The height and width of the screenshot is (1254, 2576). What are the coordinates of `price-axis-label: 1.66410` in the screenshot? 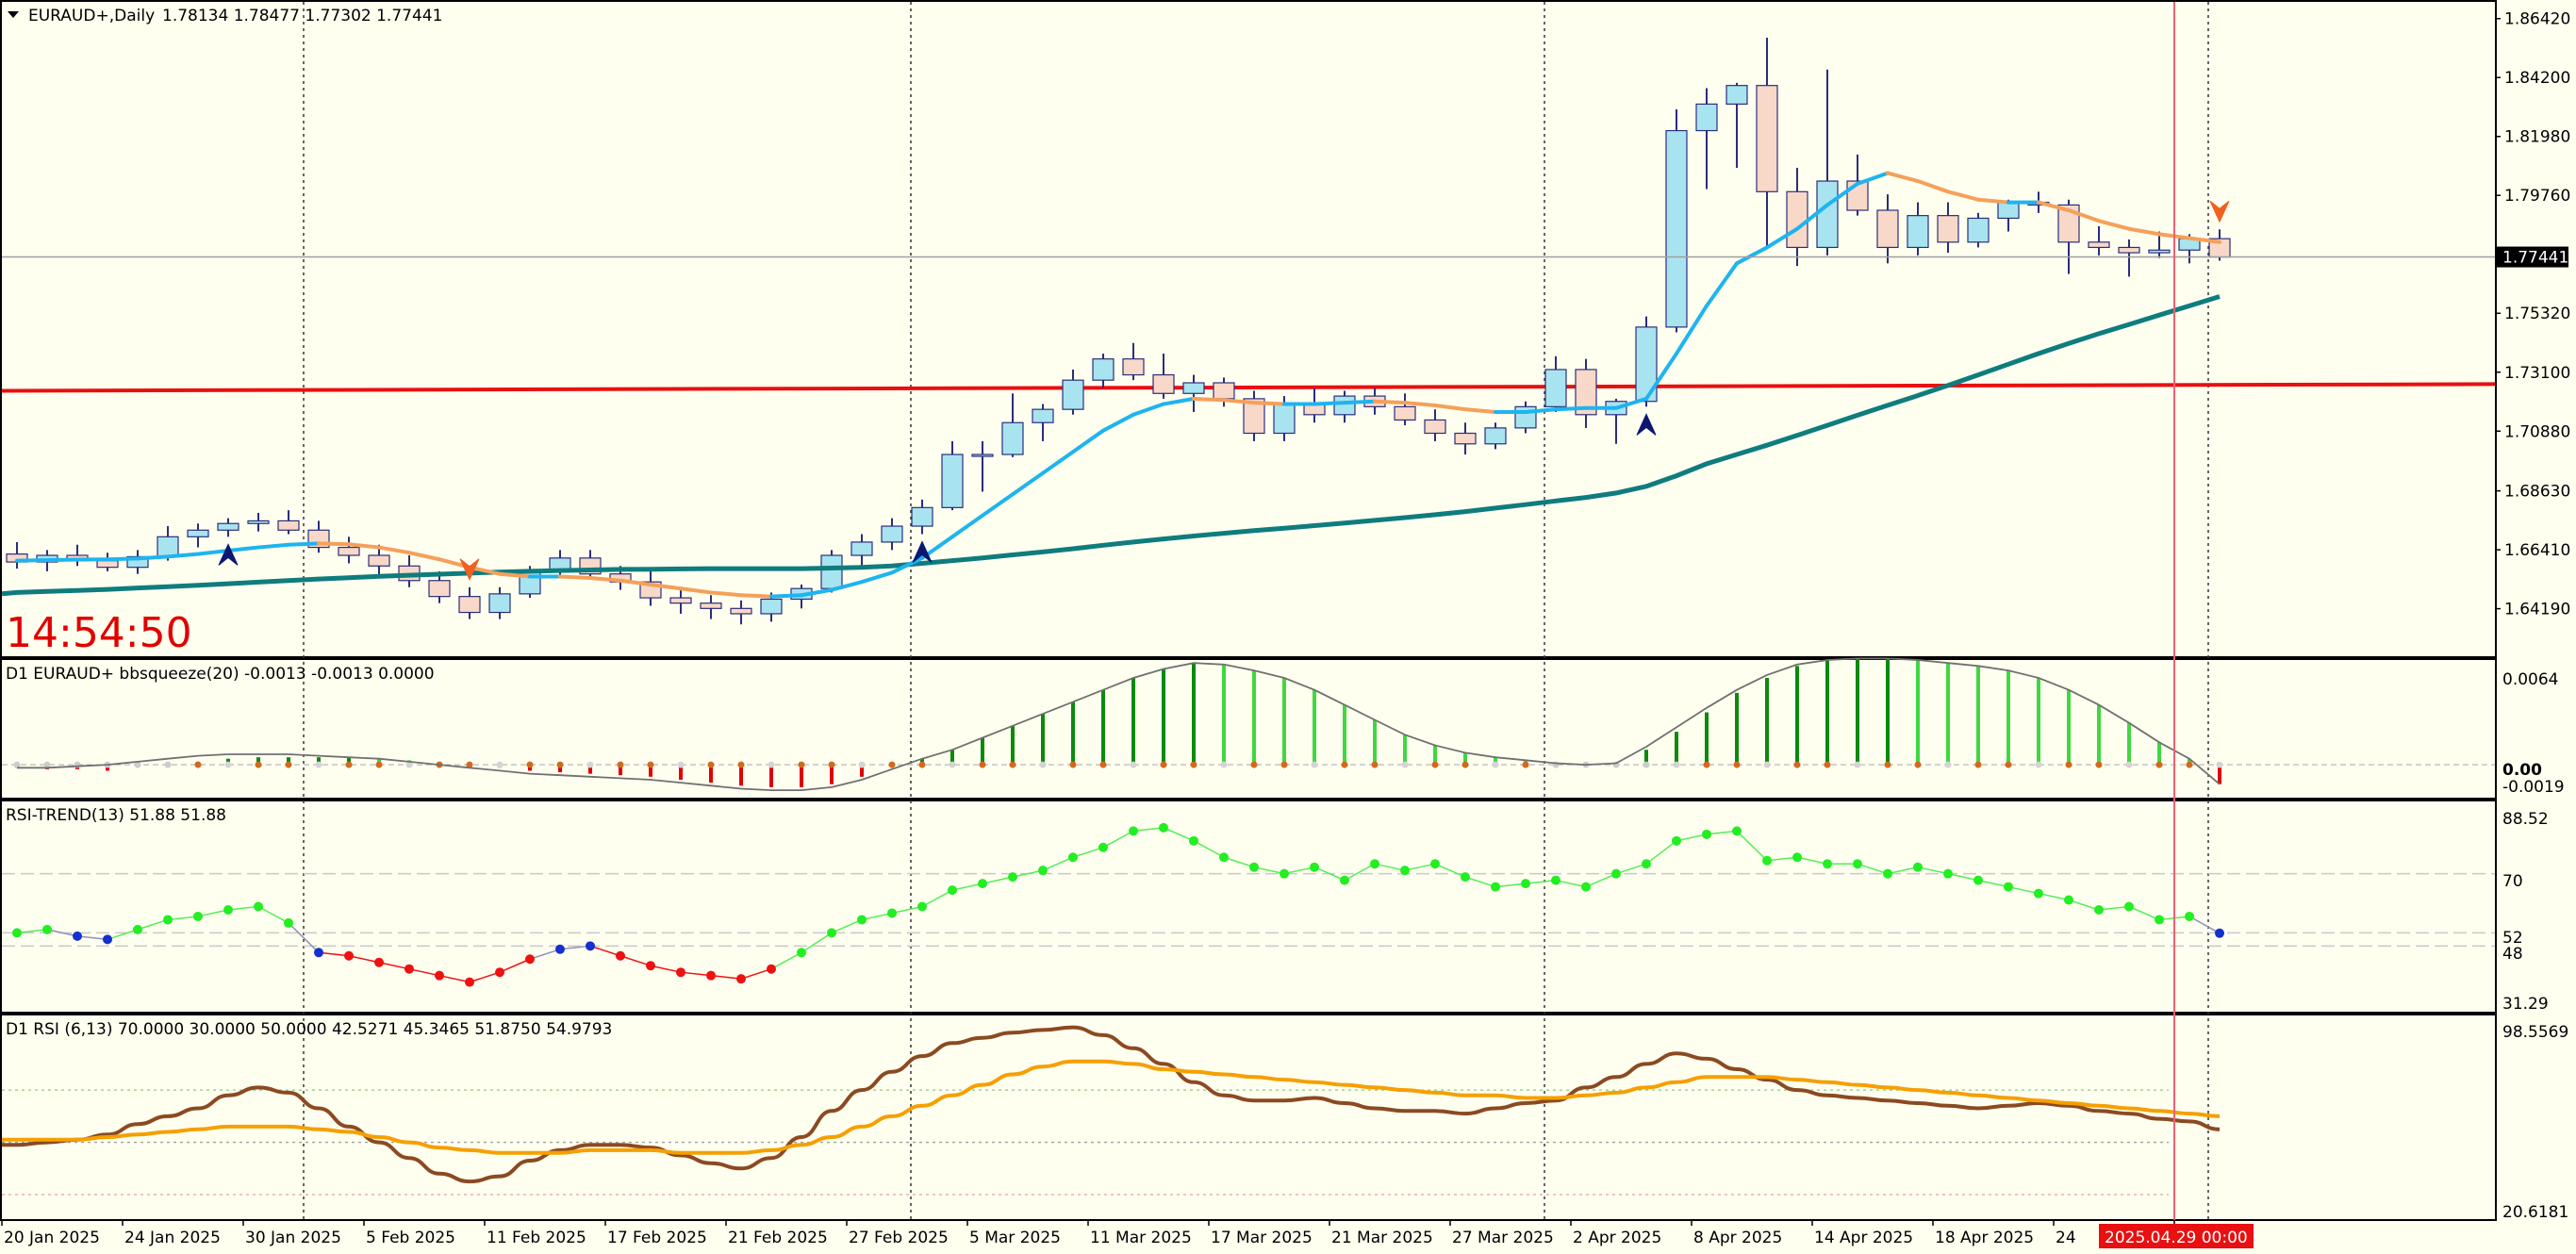 It's located at (2537, 550).